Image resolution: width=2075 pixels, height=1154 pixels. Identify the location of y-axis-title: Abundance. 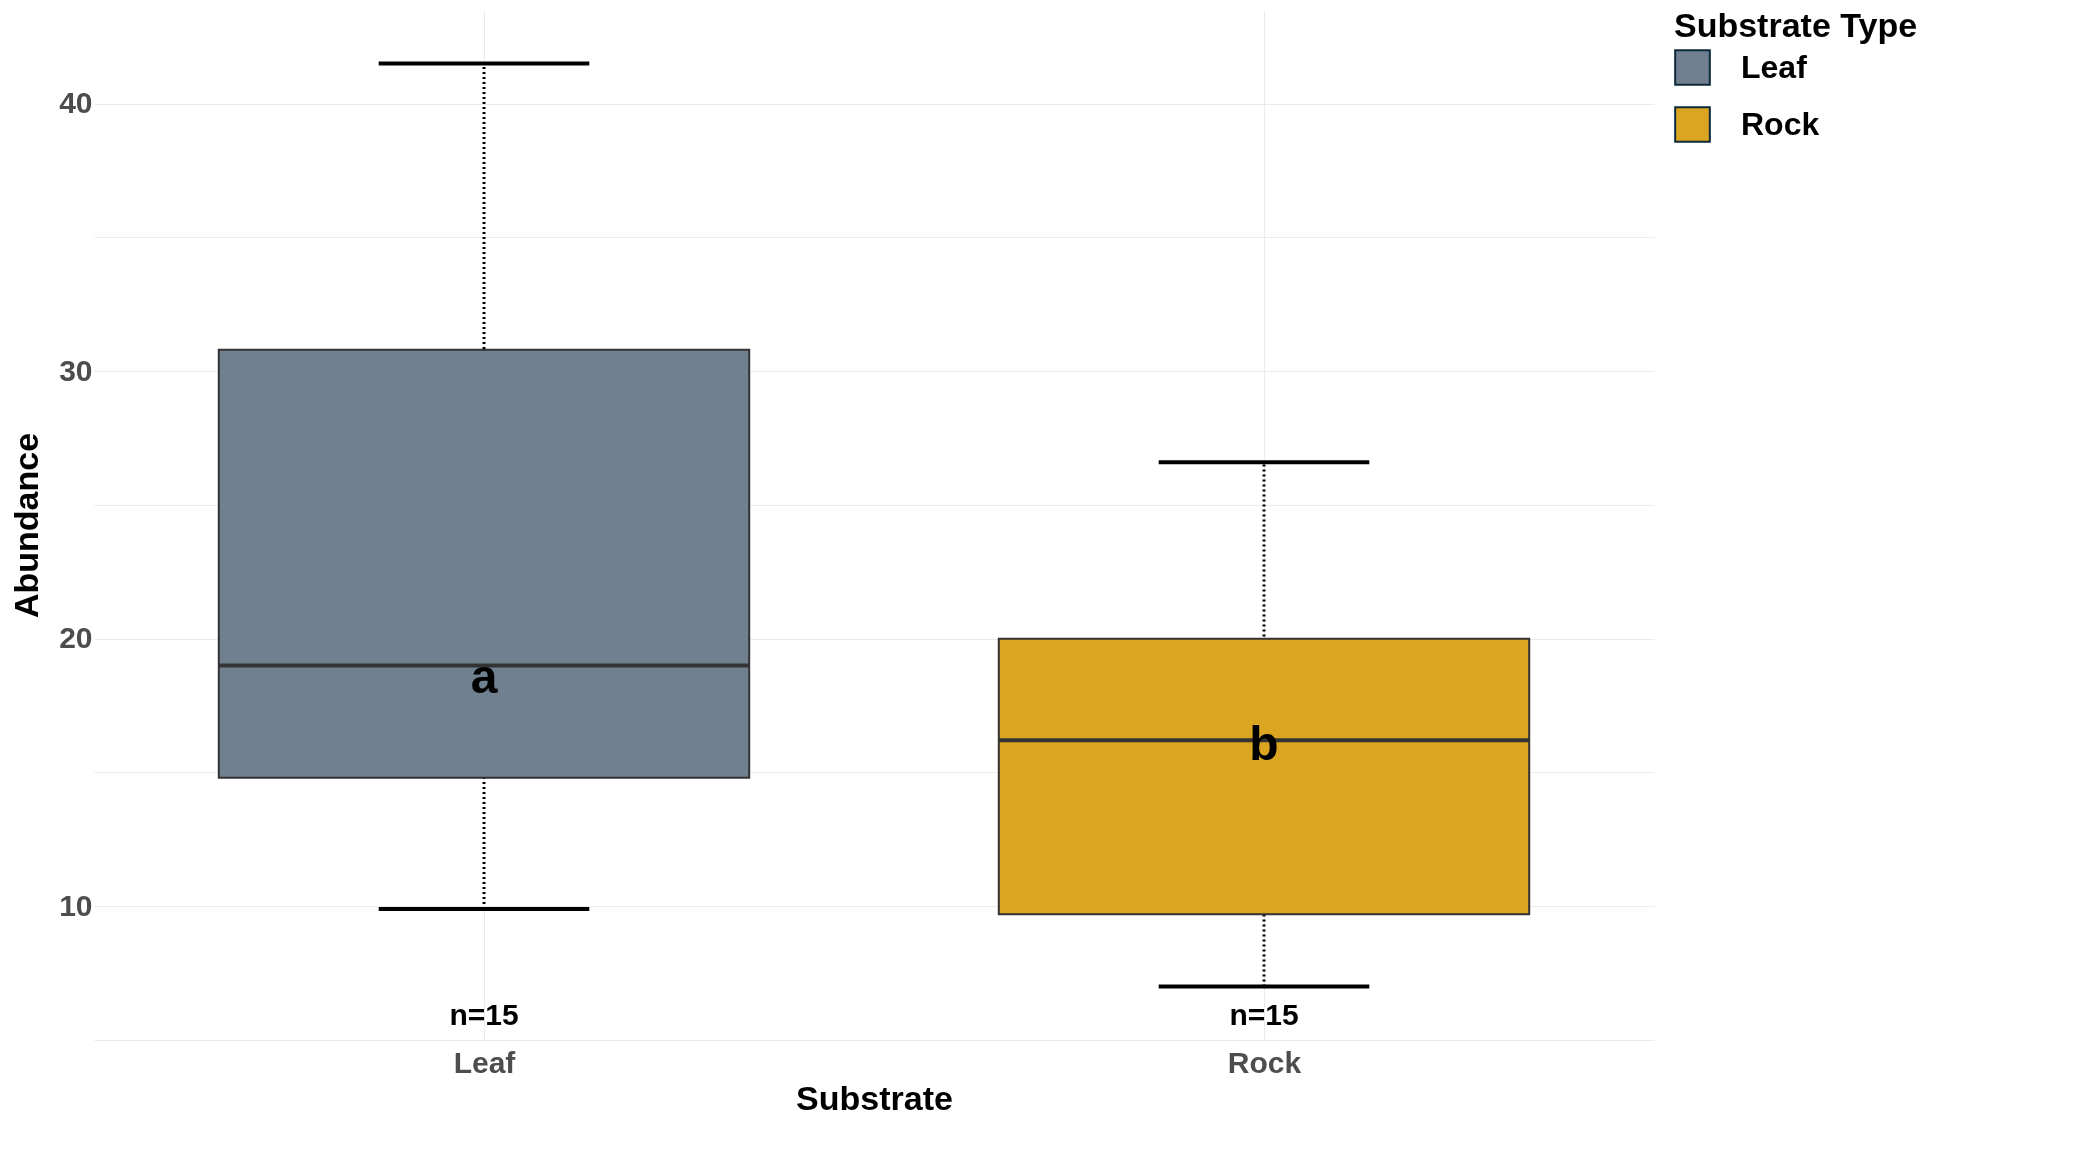
(26, 525).